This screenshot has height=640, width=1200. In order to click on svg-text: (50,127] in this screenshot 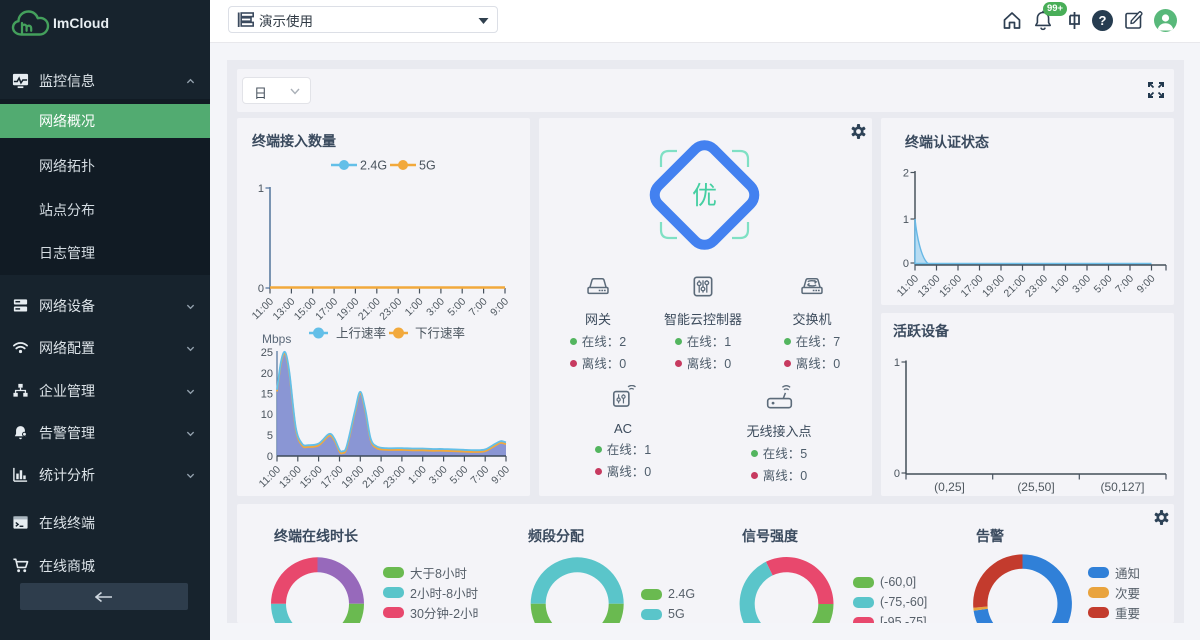, I will do `click(1122, 487)`.